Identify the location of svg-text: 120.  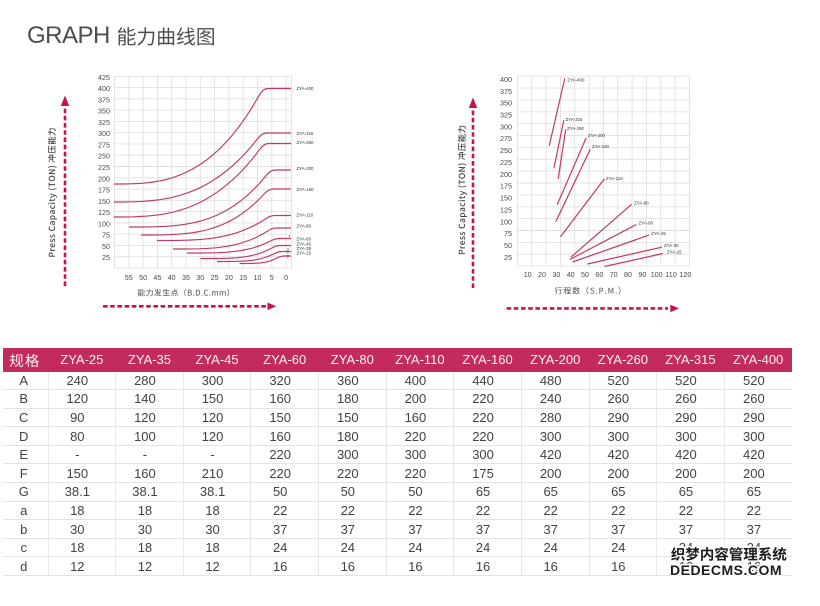
(685, 274).